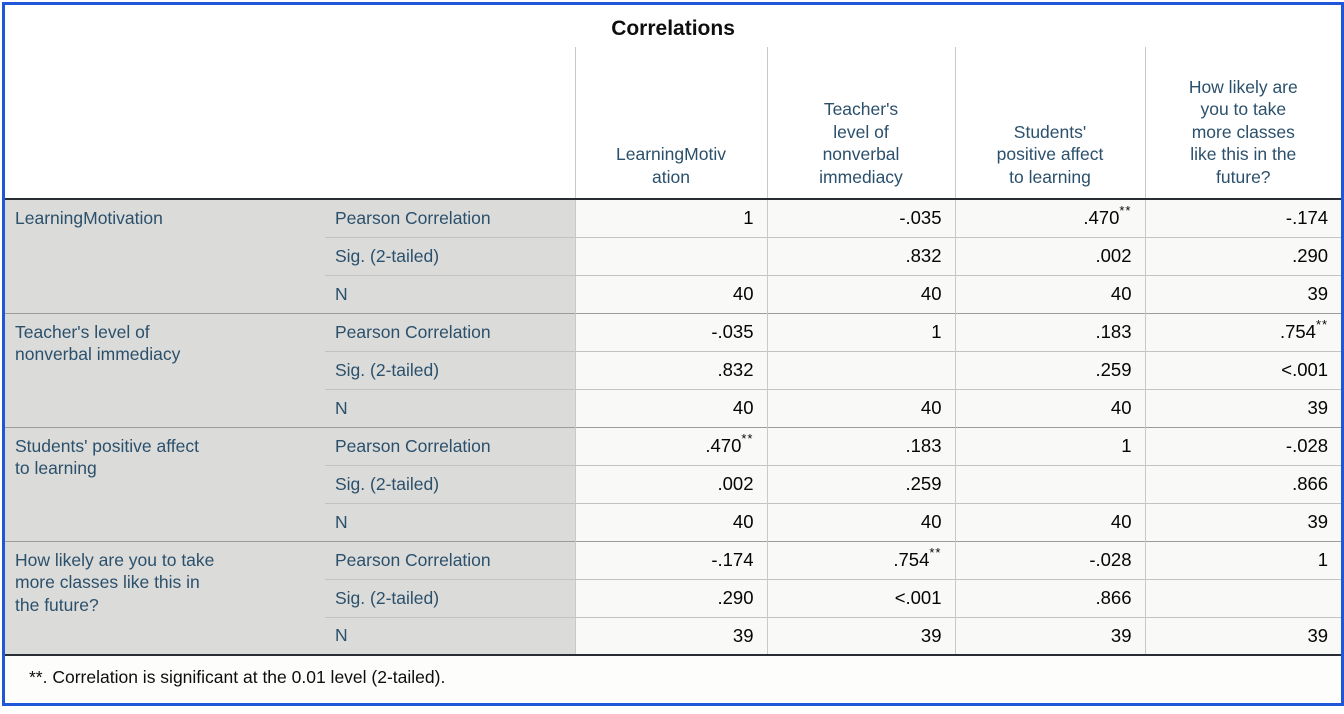 The height and width of the screenshot is (714, 1344). What do you see at coordinates (165, 483) in the screenshot?
I see `row-group-label: Students' positive affect to learning` at bounding box center [165, 483].